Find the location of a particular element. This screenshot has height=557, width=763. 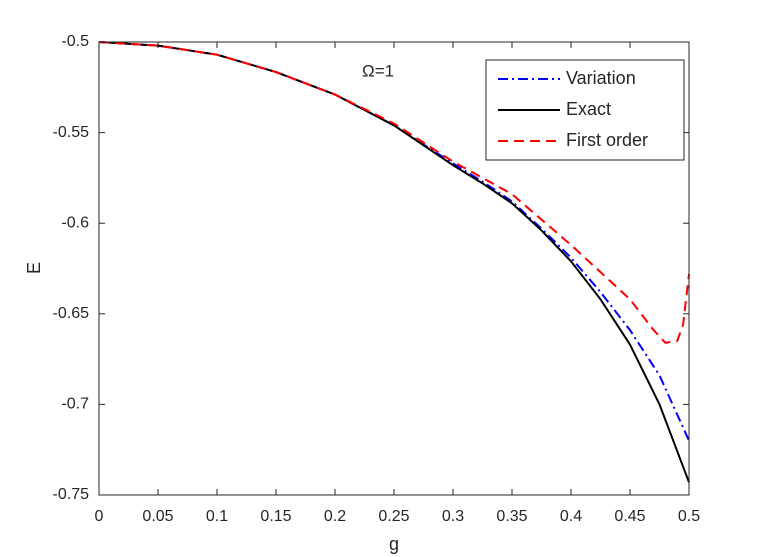

y-axis-label: E is located at coordinates (34, 268).